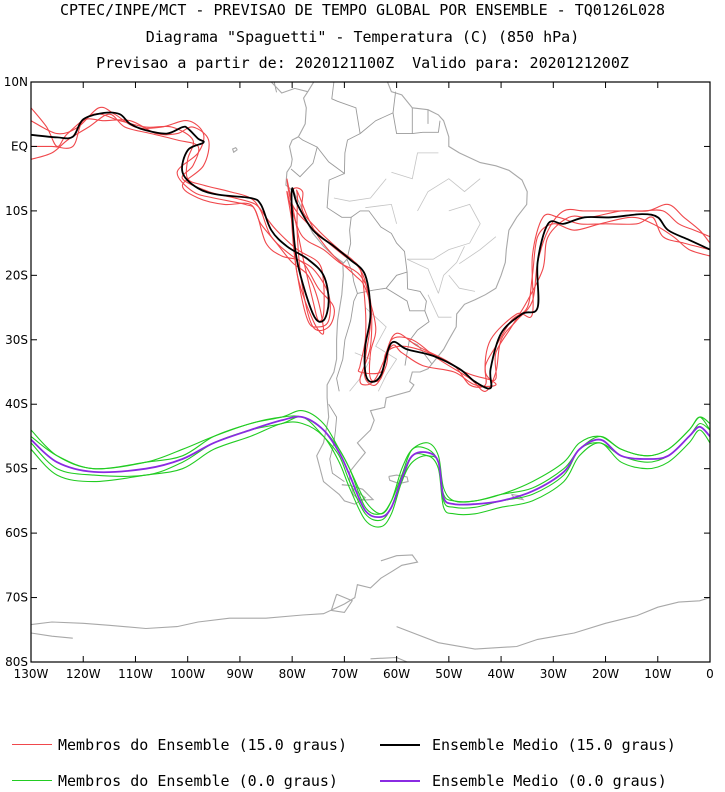  I want to click on lon-label-4: 90W, so click(239, 674).